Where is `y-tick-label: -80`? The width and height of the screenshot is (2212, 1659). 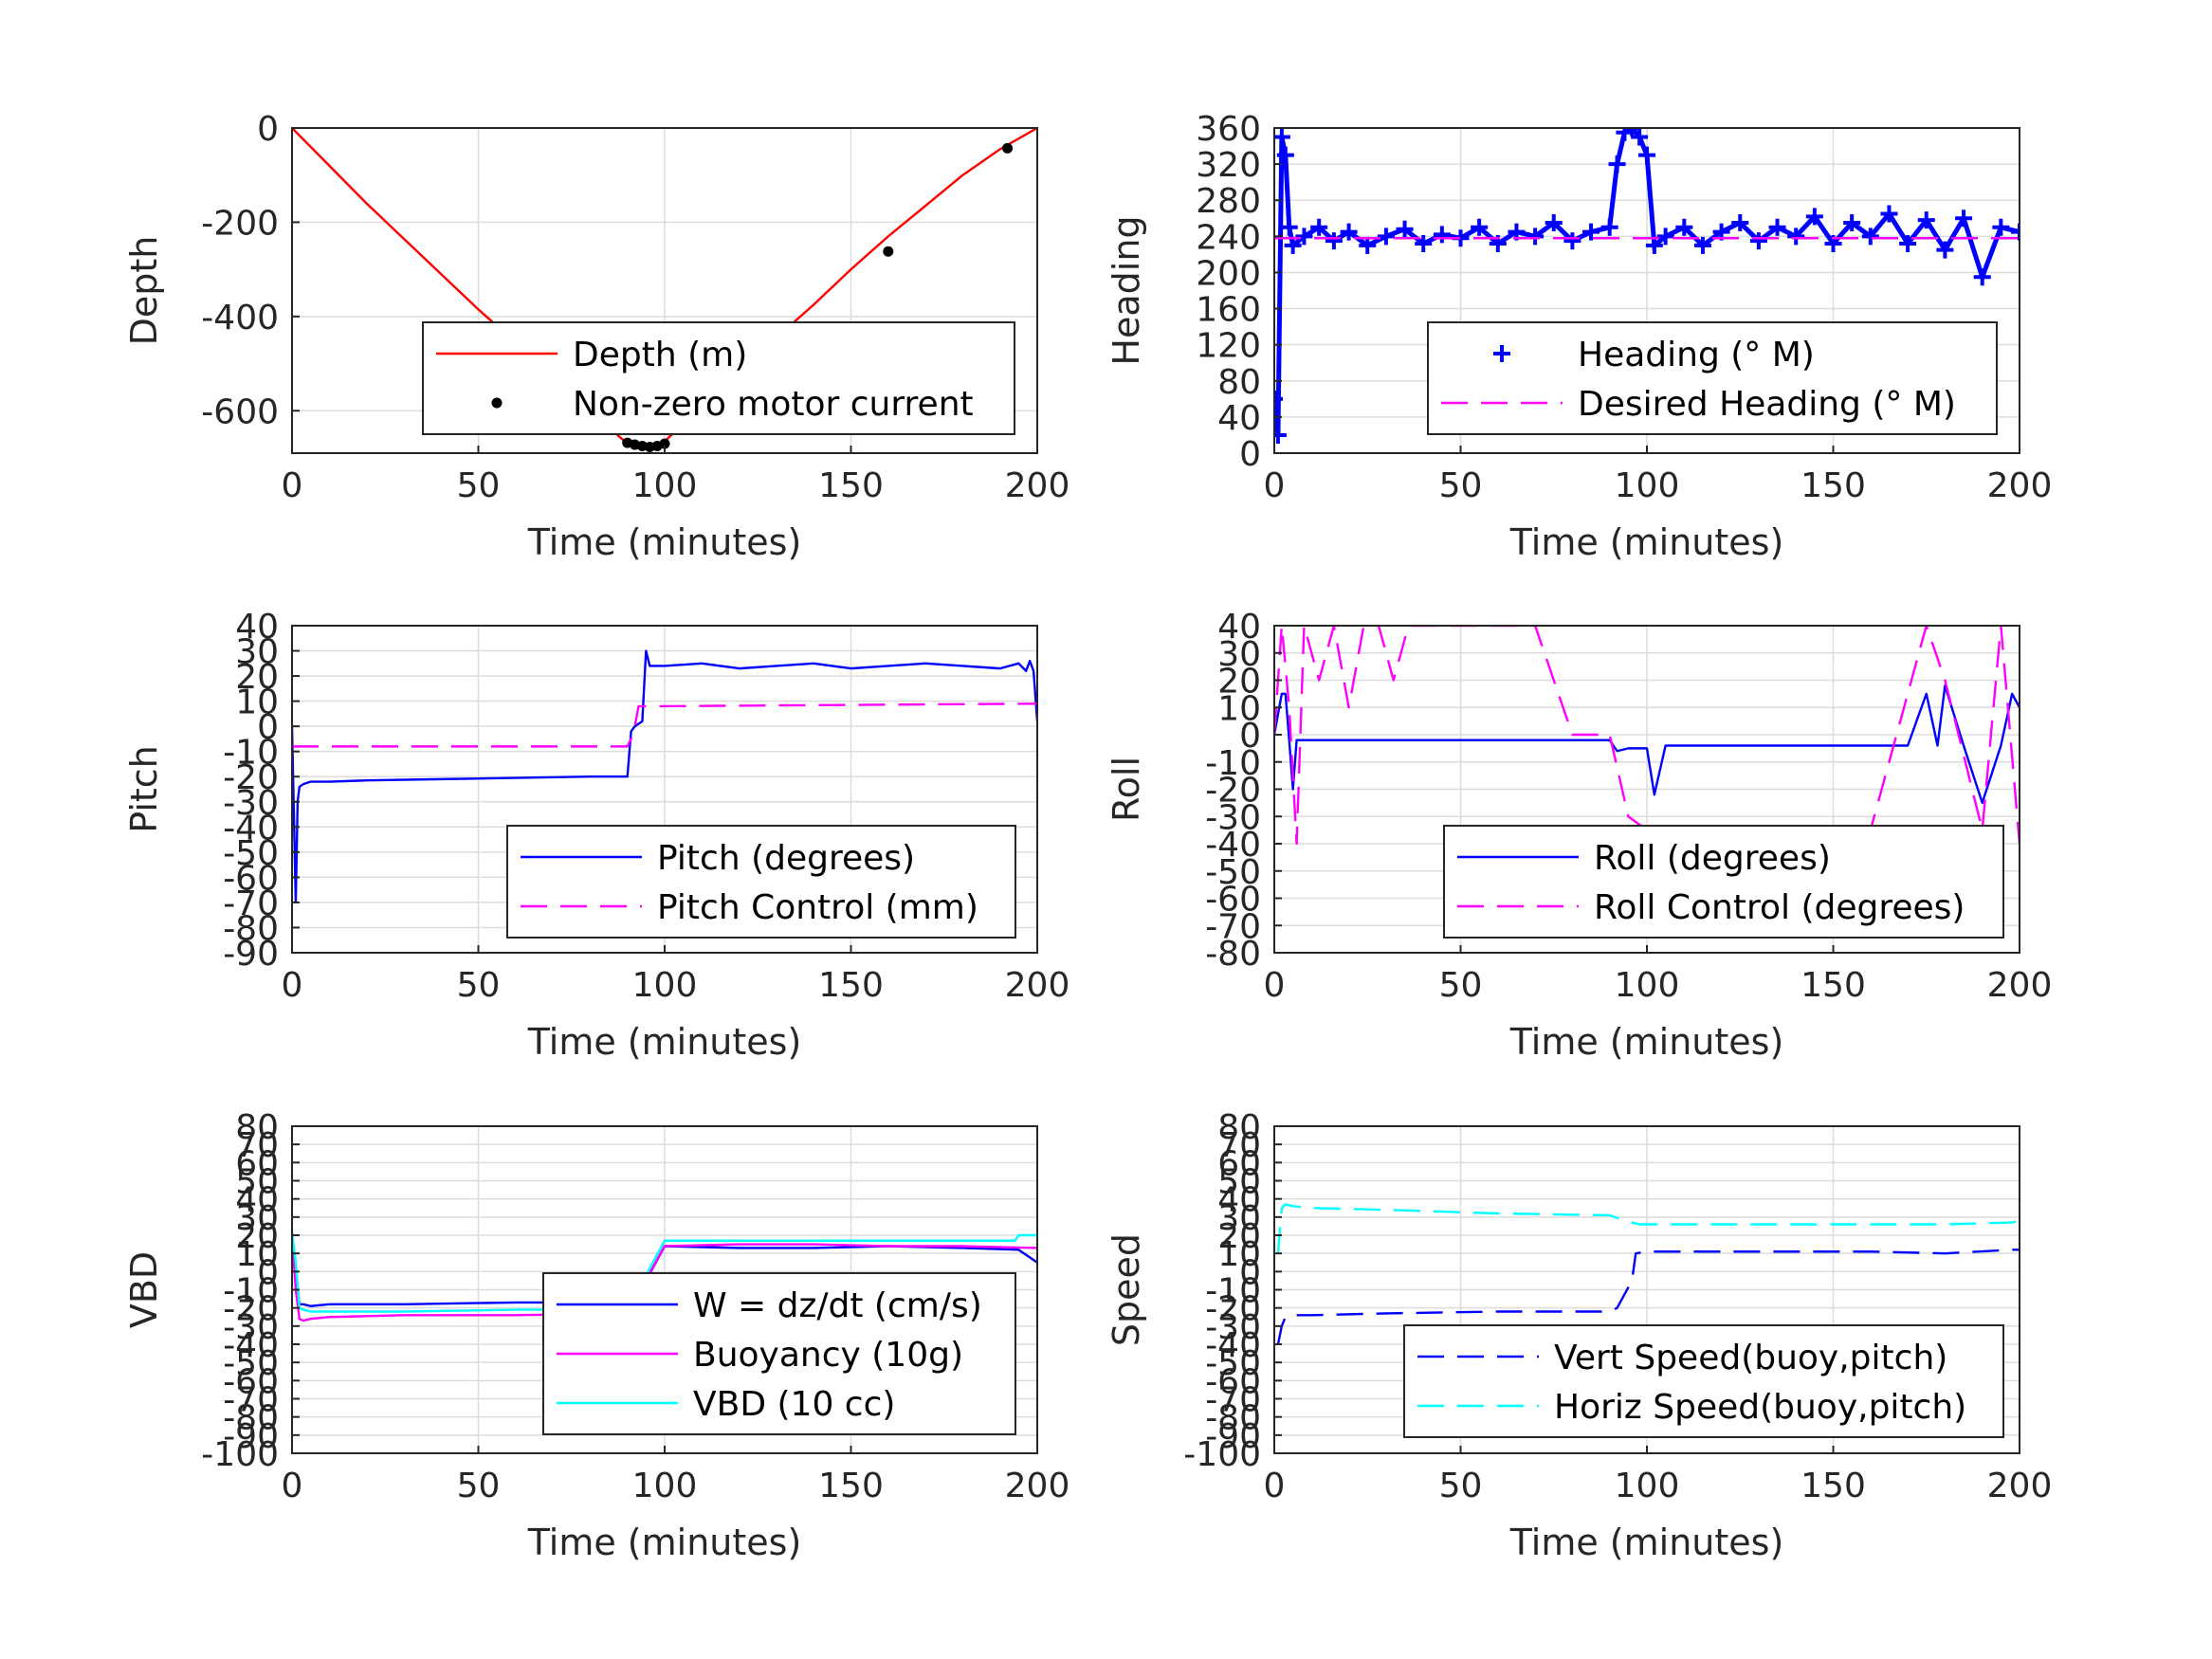 y-tick-label: -80 is located at coordinates (251, 928).